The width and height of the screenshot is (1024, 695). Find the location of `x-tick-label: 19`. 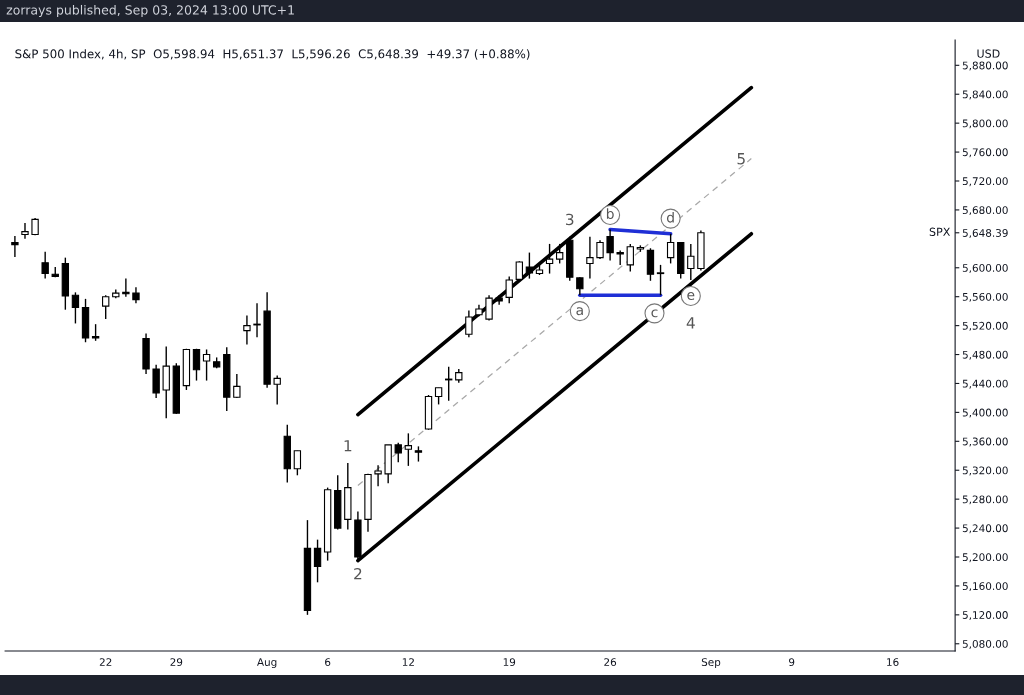

x-tick-label: 19 is located at coordinates (509, 662).